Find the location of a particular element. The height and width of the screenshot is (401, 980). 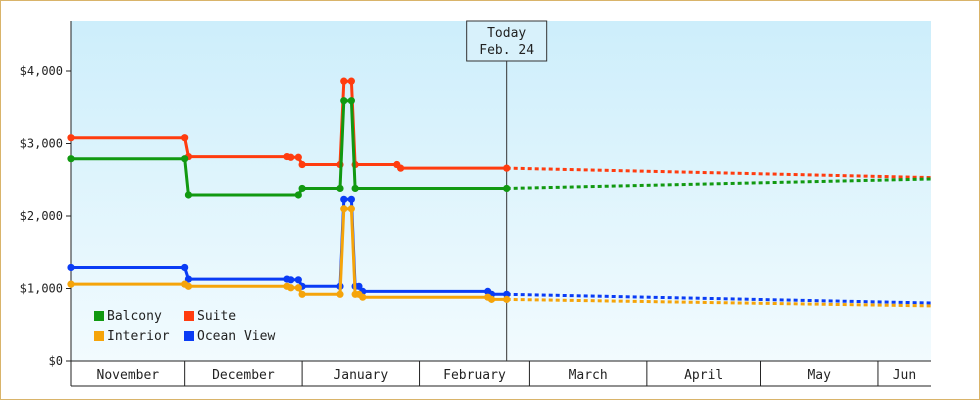

legend-label: Suite is located at coordinates (216, 316).